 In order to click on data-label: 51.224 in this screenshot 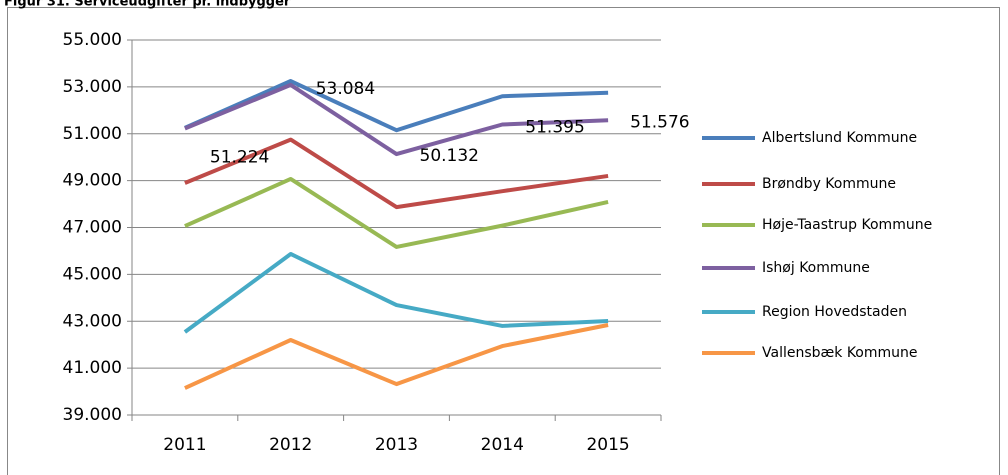, I will do `click(239, 158)`.